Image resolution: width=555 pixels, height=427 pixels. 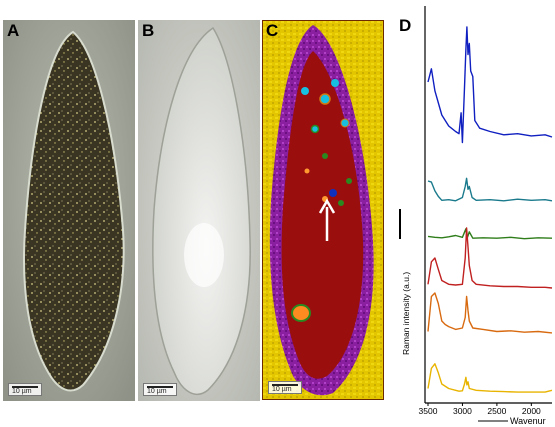 I want to click on x-axis-label: Wavenur, so click(x=528, y=421).